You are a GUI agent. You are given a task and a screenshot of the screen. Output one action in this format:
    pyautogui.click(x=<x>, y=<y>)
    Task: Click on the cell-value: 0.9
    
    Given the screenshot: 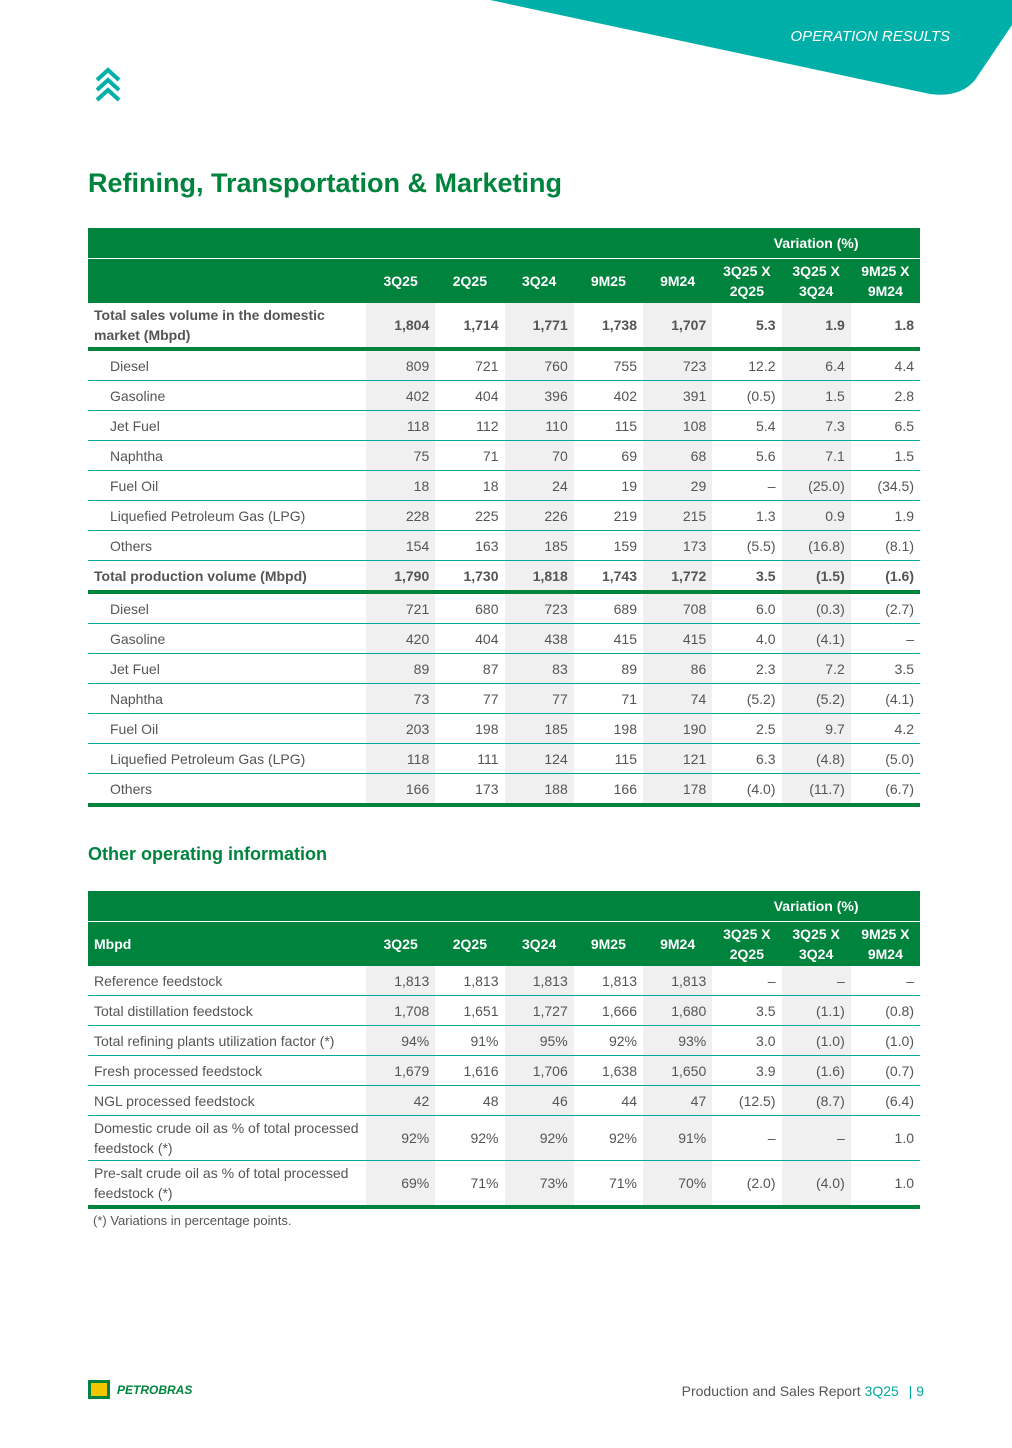 What is the action you would take?
    pyautogui.click(x=816, y=515)
    